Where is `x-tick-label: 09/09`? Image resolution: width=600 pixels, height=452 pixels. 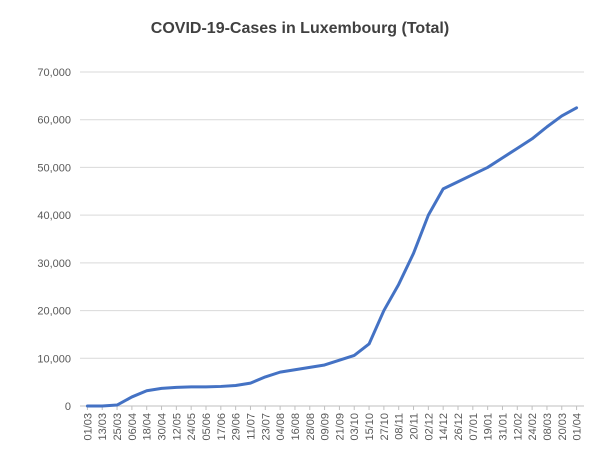 x-tick-label: 09/09 is located at coordinates (326, 427).